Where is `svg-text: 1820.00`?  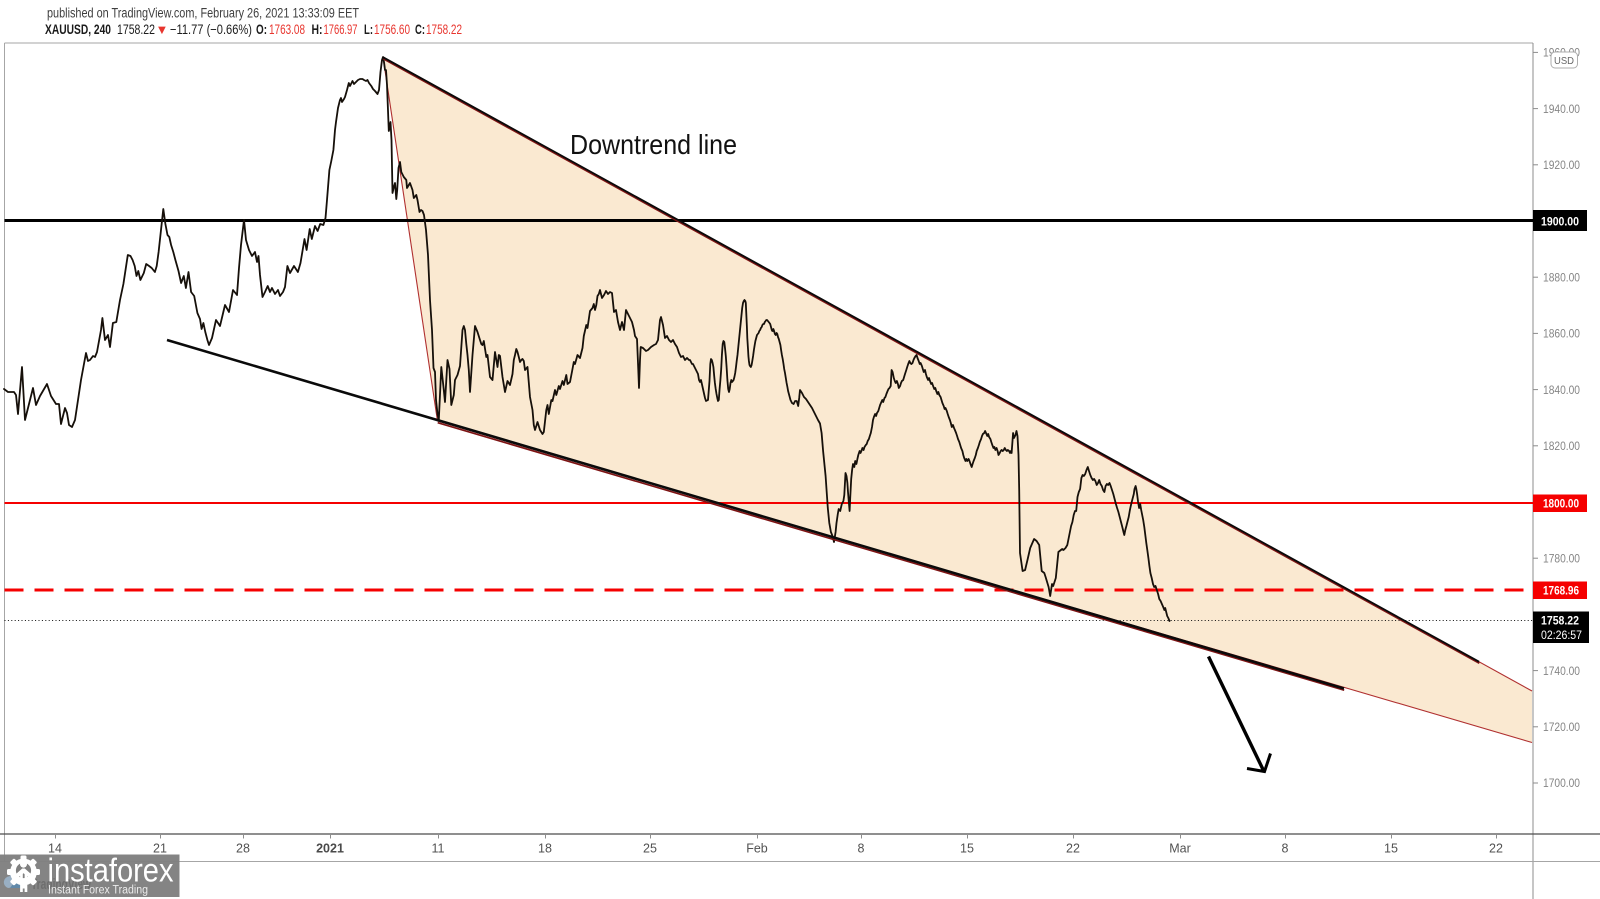
svg-text: 1820.00 is located at coordinates (1561, 447).